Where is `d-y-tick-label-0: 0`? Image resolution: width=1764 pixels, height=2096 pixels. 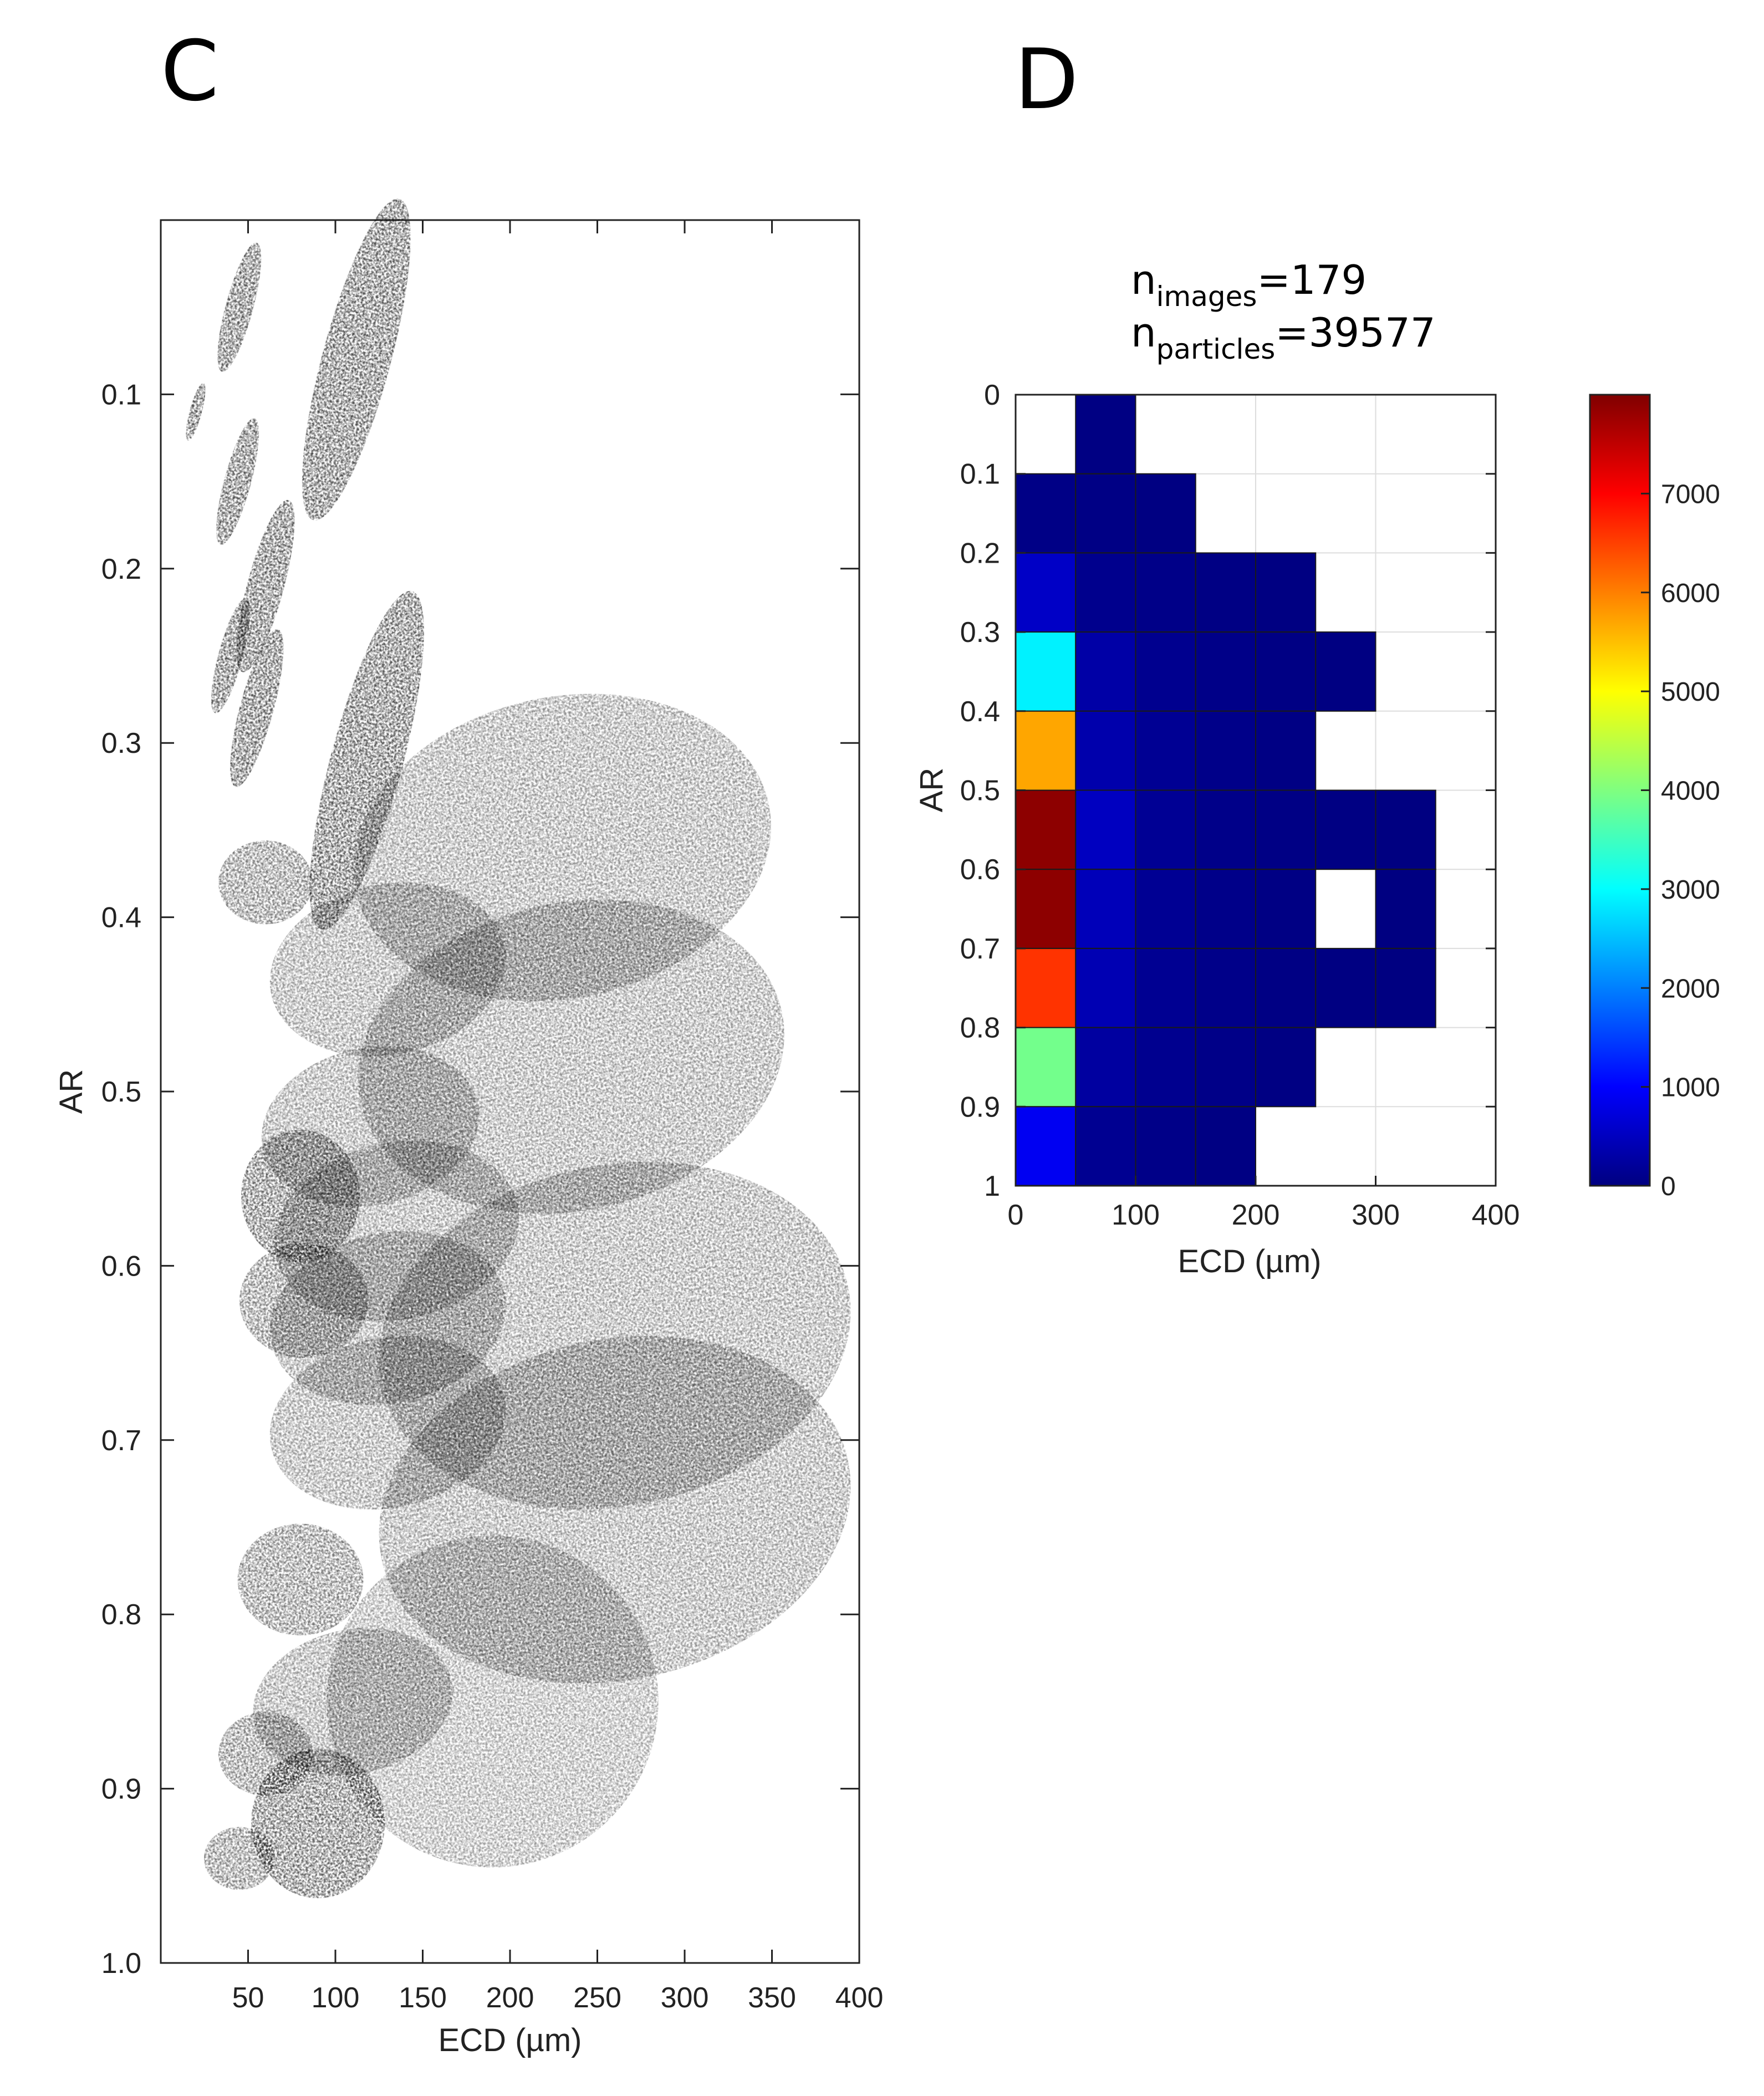 d-y-tick-label-0: 0 is located at coordinates (992, 395).